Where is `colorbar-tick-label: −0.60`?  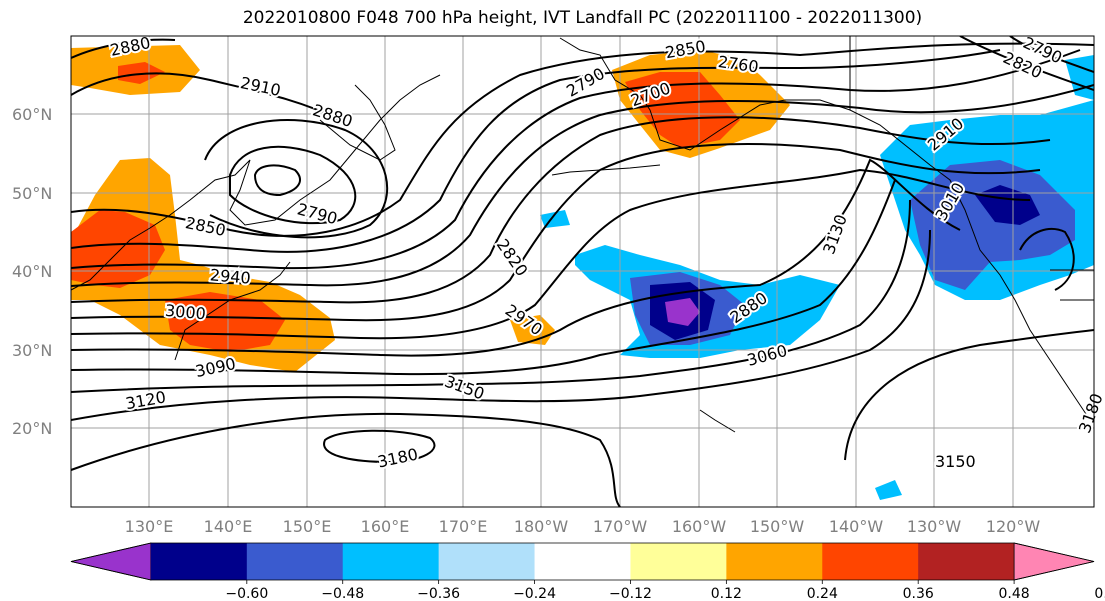 colorbar-tick-label: −0.60 is located at coordinates (246, 593).